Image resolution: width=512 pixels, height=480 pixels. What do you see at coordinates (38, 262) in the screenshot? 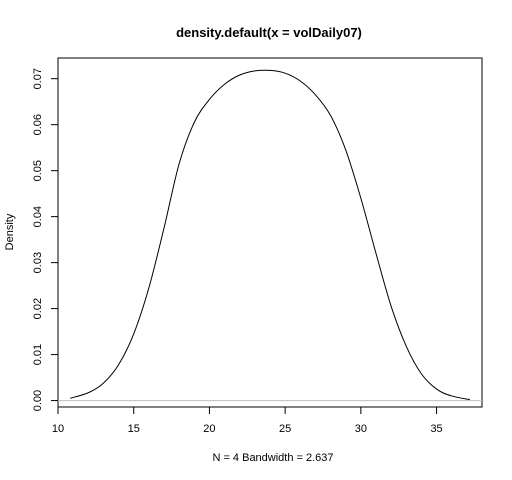
I see `y-tick-label: 0.03` at bounding box center [38, 262].